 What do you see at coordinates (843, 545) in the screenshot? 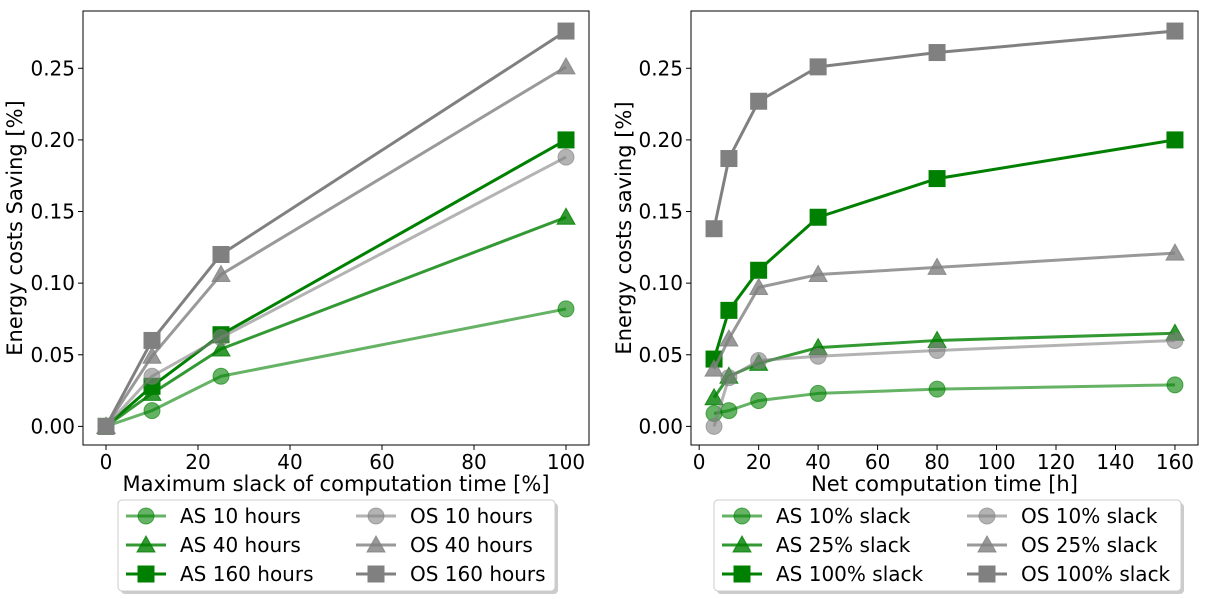
I see `legend-label: AS 25% slack` at bounding box center [843, 545].